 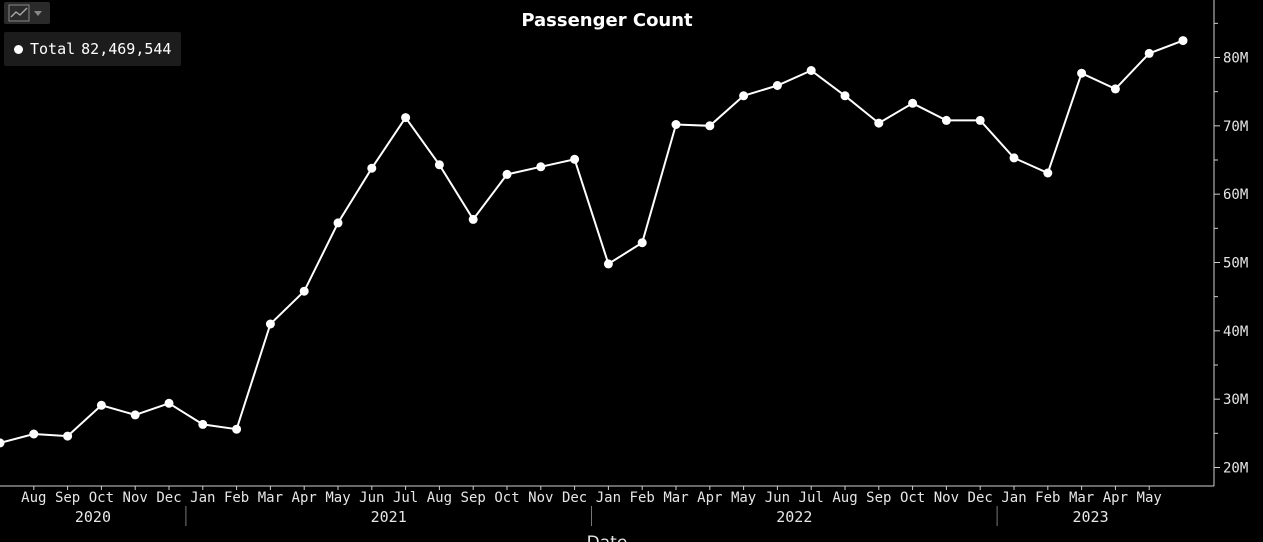 What do you see at coordinates (53, 49) in the screenshot?
I see `legend-series-name: Total` at bounding box center [53, 49].